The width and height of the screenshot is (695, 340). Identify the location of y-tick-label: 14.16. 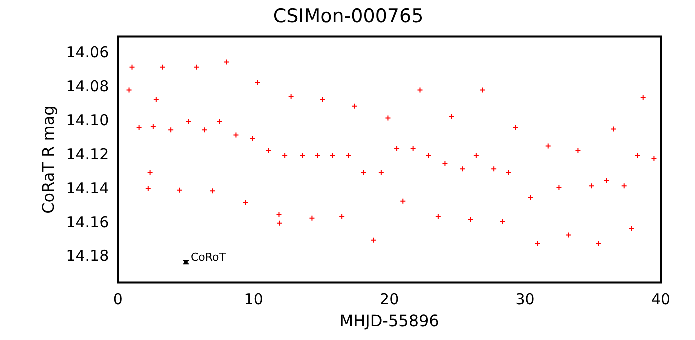
(88, 222).